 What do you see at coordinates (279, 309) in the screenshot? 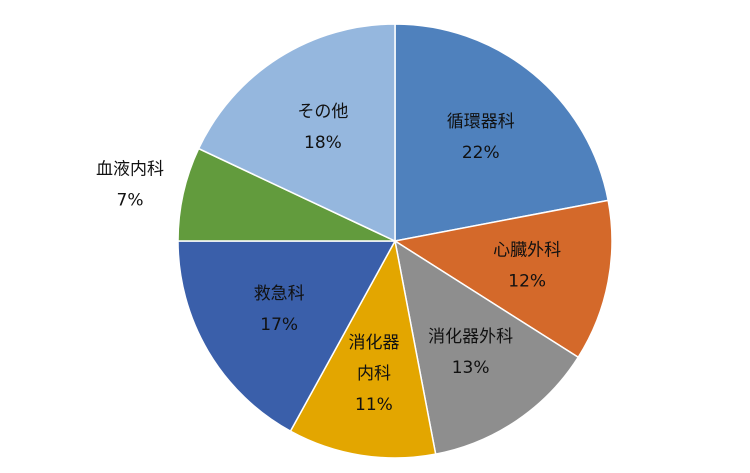
I see `slice-label-5: 救急科 17%` at bounding box center [279, 309].